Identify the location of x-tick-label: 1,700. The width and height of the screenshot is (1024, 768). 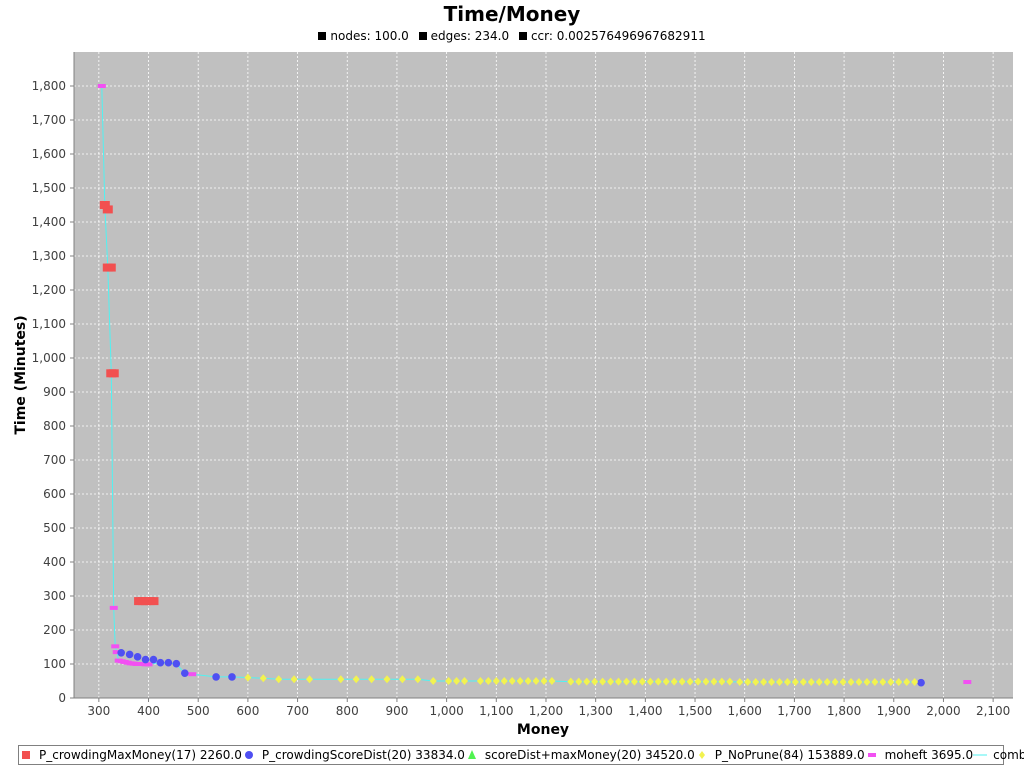
(794, 711).